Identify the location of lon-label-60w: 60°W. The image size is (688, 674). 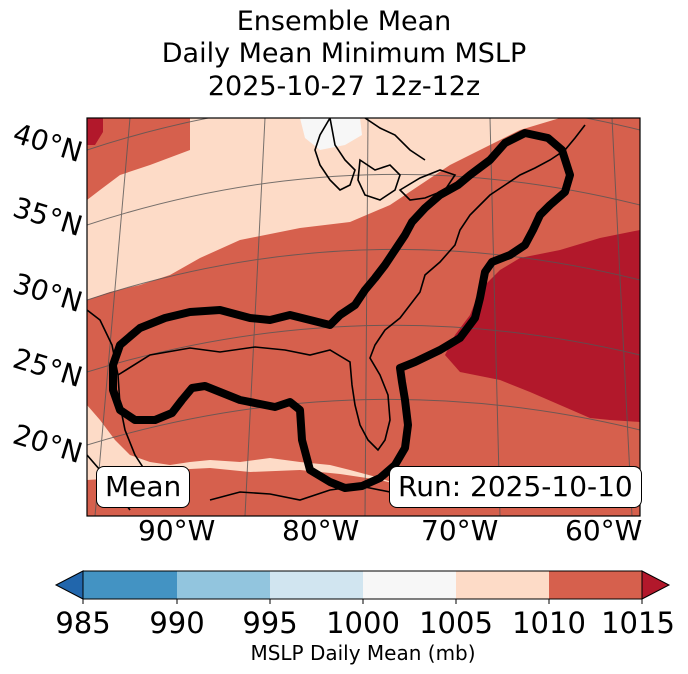
(604, 530).